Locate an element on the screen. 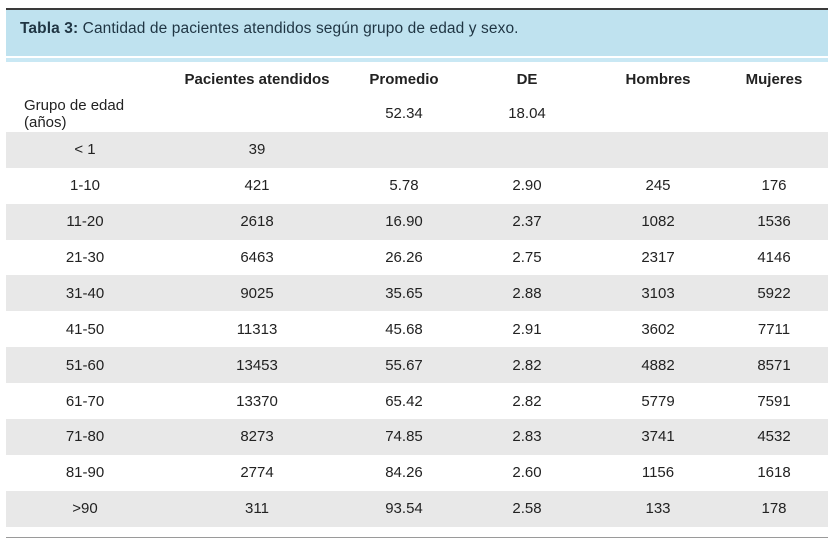  cell-pacientes: 6463 is located at coordinates (257, 257).